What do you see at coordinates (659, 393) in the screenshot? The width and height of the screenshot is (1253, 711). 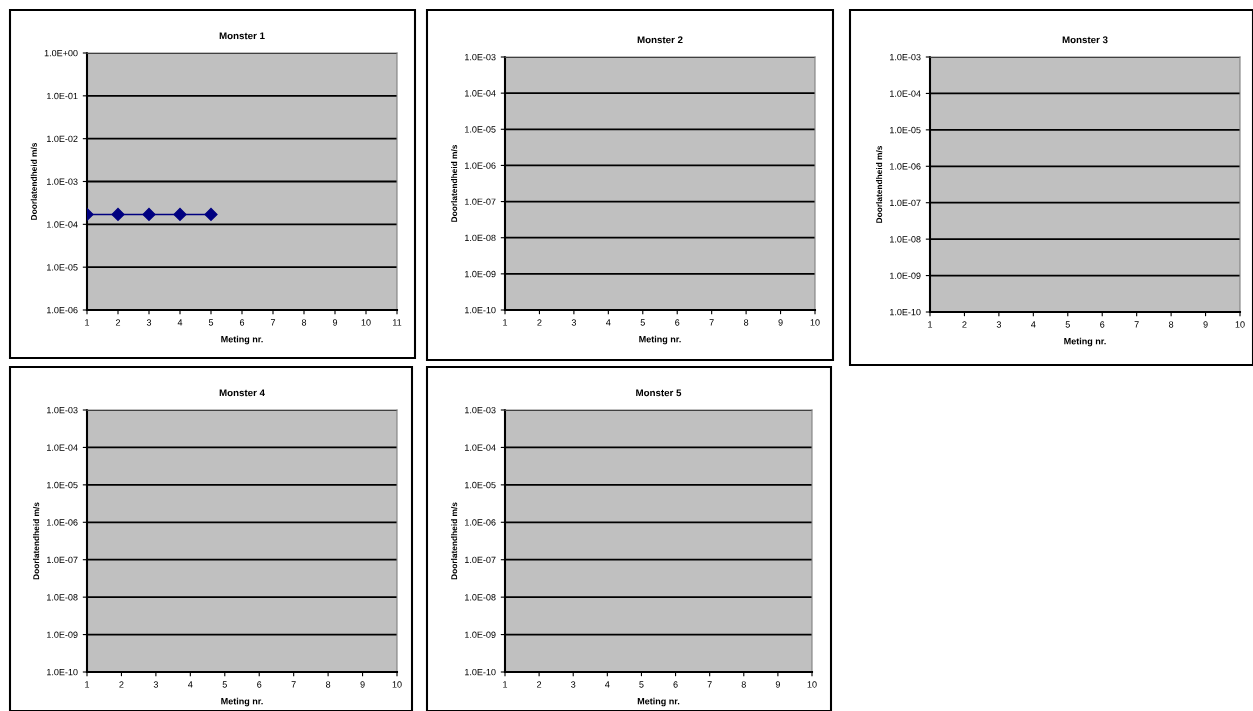 I see `chart-title: Monster 5` at bounding box center [659, 393].